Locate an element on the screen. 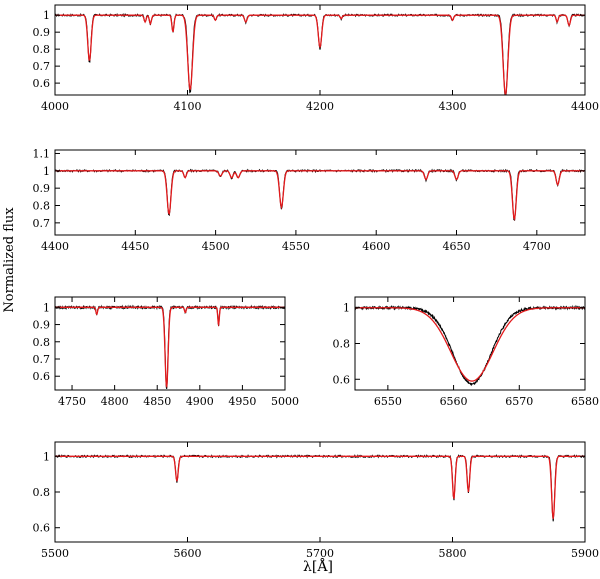 The image size is (600, 579). panel-h-alpha: 6550 6560 6570 6580 0.6 0.8 1 is located at coordinates (466, 352).